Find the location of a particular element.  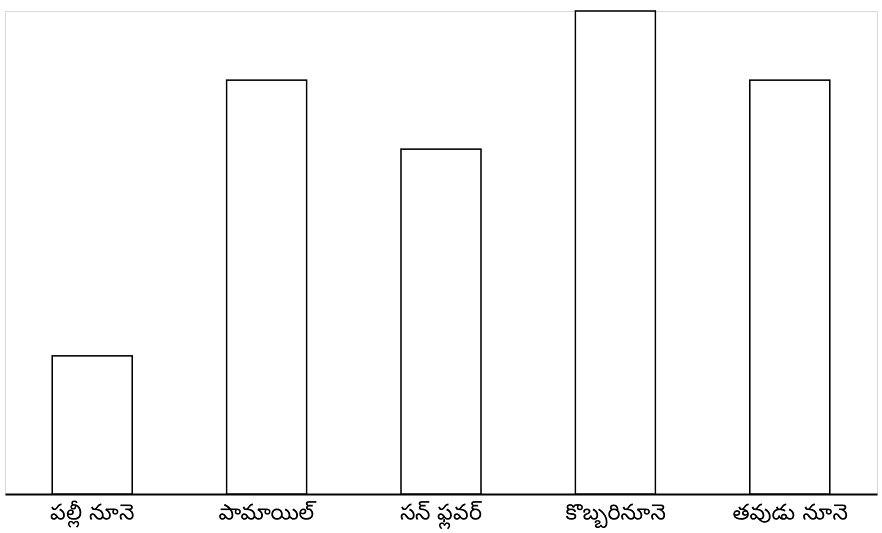

x-tick-label: పల్లీ నూనె is located at coordinates (92, 514).